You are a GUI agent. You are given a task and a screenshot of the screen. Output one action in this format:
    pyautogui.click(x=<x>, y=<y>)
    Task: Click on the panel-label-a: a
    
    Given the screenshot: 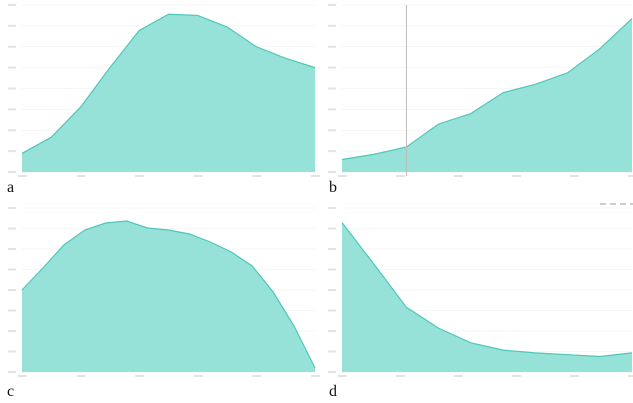 What is the action you would take?
    pyautogui.click(x=10, y=188)
    